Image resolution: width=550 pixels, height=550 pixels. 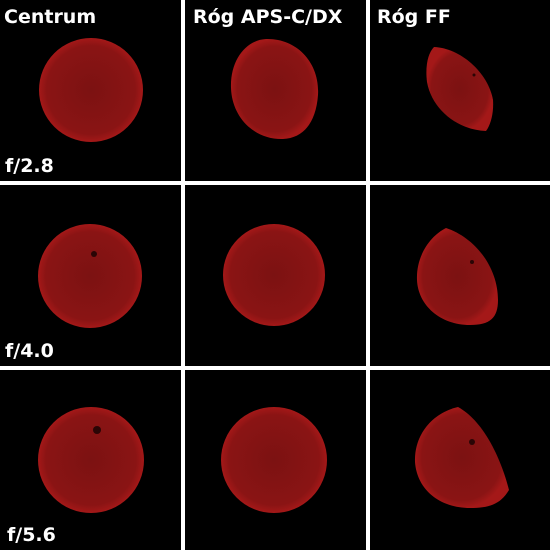 I want to click on row-label: f/4.0, so click(x=29, y=351).